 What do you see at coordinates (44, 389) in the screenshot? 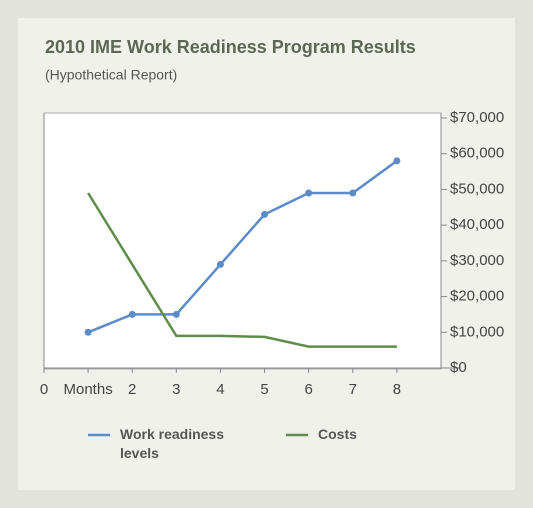
I see `x-tick-label: 0` at bounding box center [44, 389].